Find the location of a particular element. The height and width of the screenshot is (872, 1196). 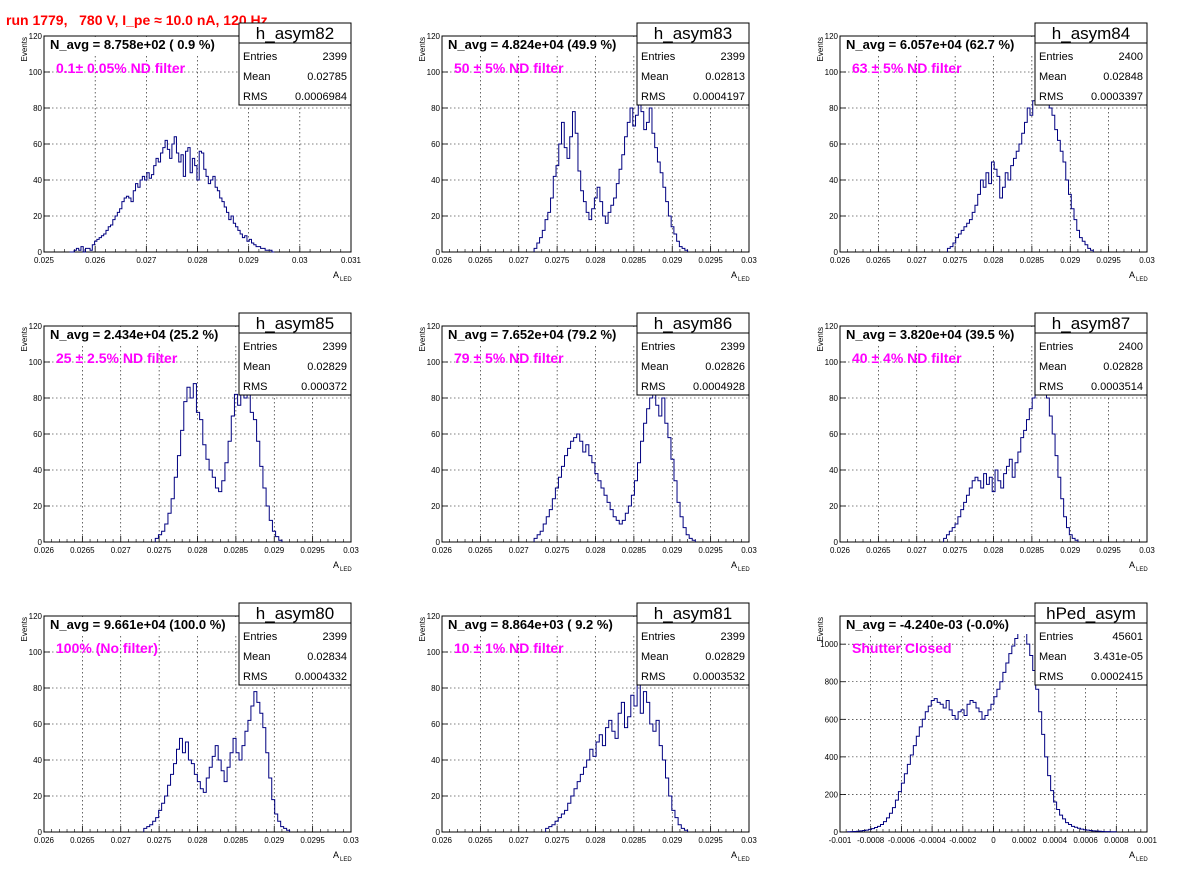

stats-mean-value: 0.02834 is located at coordinates (327, 657).